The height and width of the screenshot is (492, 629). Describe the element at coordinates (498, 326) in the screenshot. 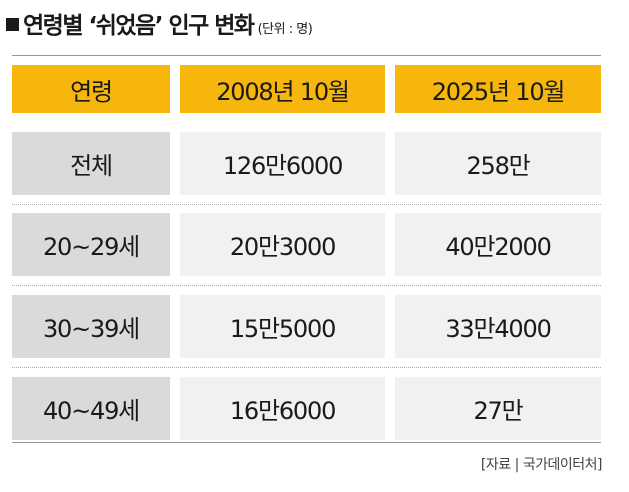

I see `table-cell: 33만4000` at that location.